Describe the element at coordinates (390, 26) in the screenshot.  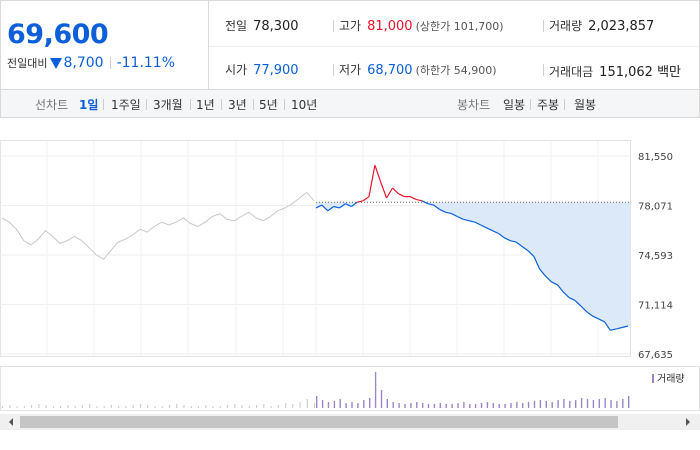
I see `stat-value: 81,000` at that location.